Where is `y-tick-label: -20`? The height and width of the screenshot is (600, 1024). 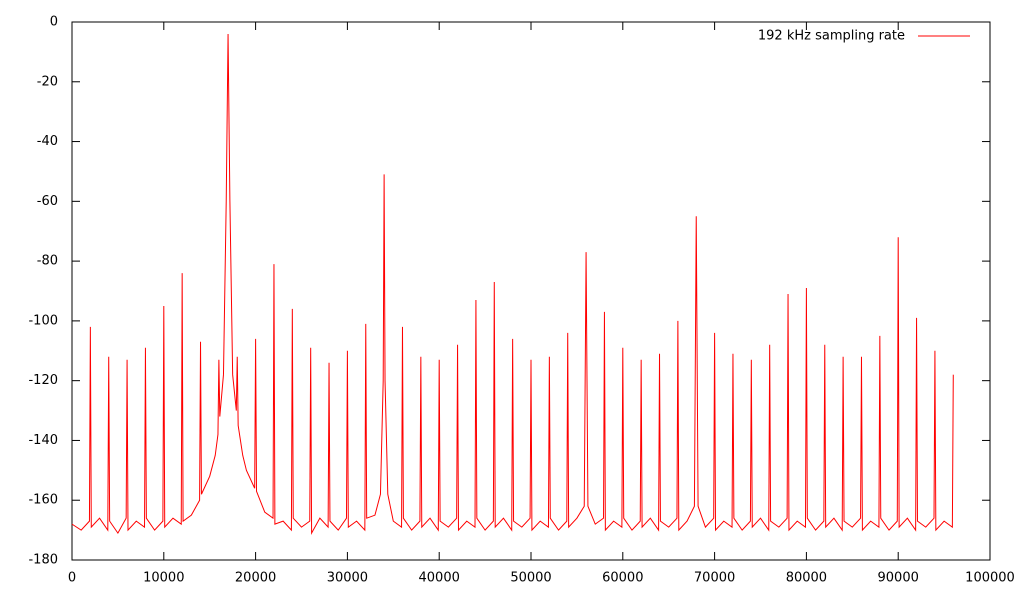
y-tick-label: -20 is located at coordinates (47, 81).